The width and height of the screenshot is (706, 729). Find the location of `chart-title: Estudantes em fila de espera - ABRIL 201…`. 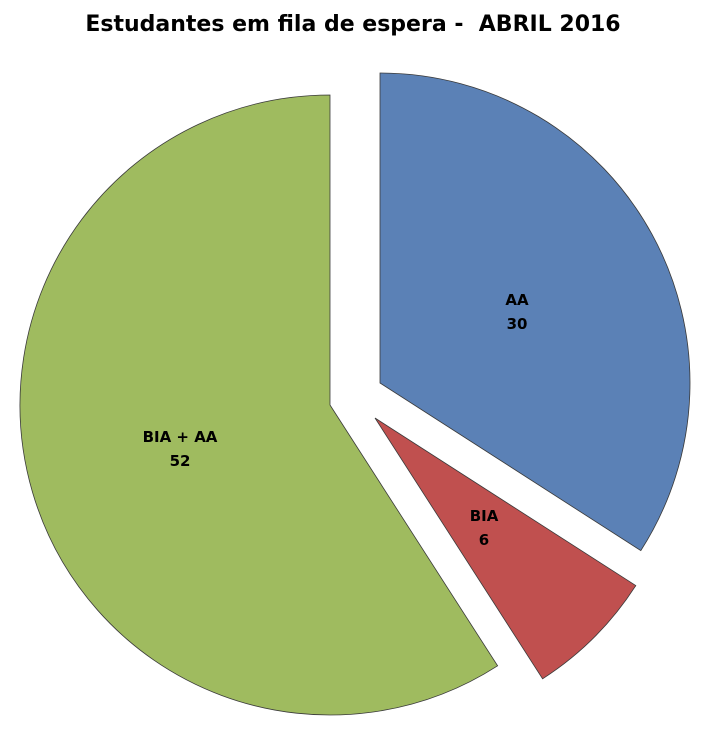

chart-title: Estudantes em fila de espera - ABRIL 201… is located at coordinates (353, 24).